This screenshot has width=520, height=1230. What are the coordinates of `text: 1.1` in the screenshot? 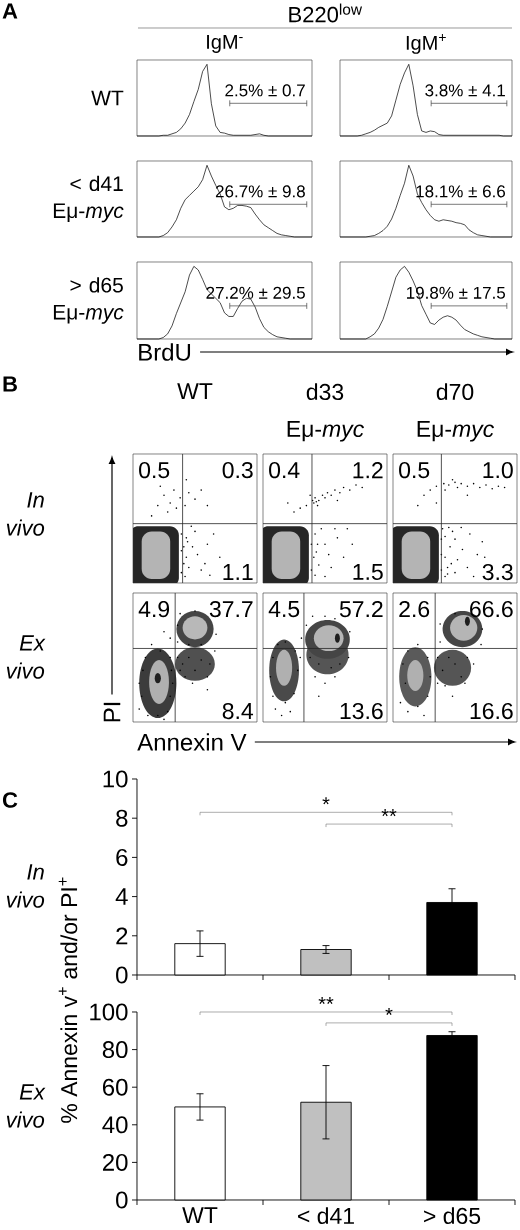 It's located at (238, 572).